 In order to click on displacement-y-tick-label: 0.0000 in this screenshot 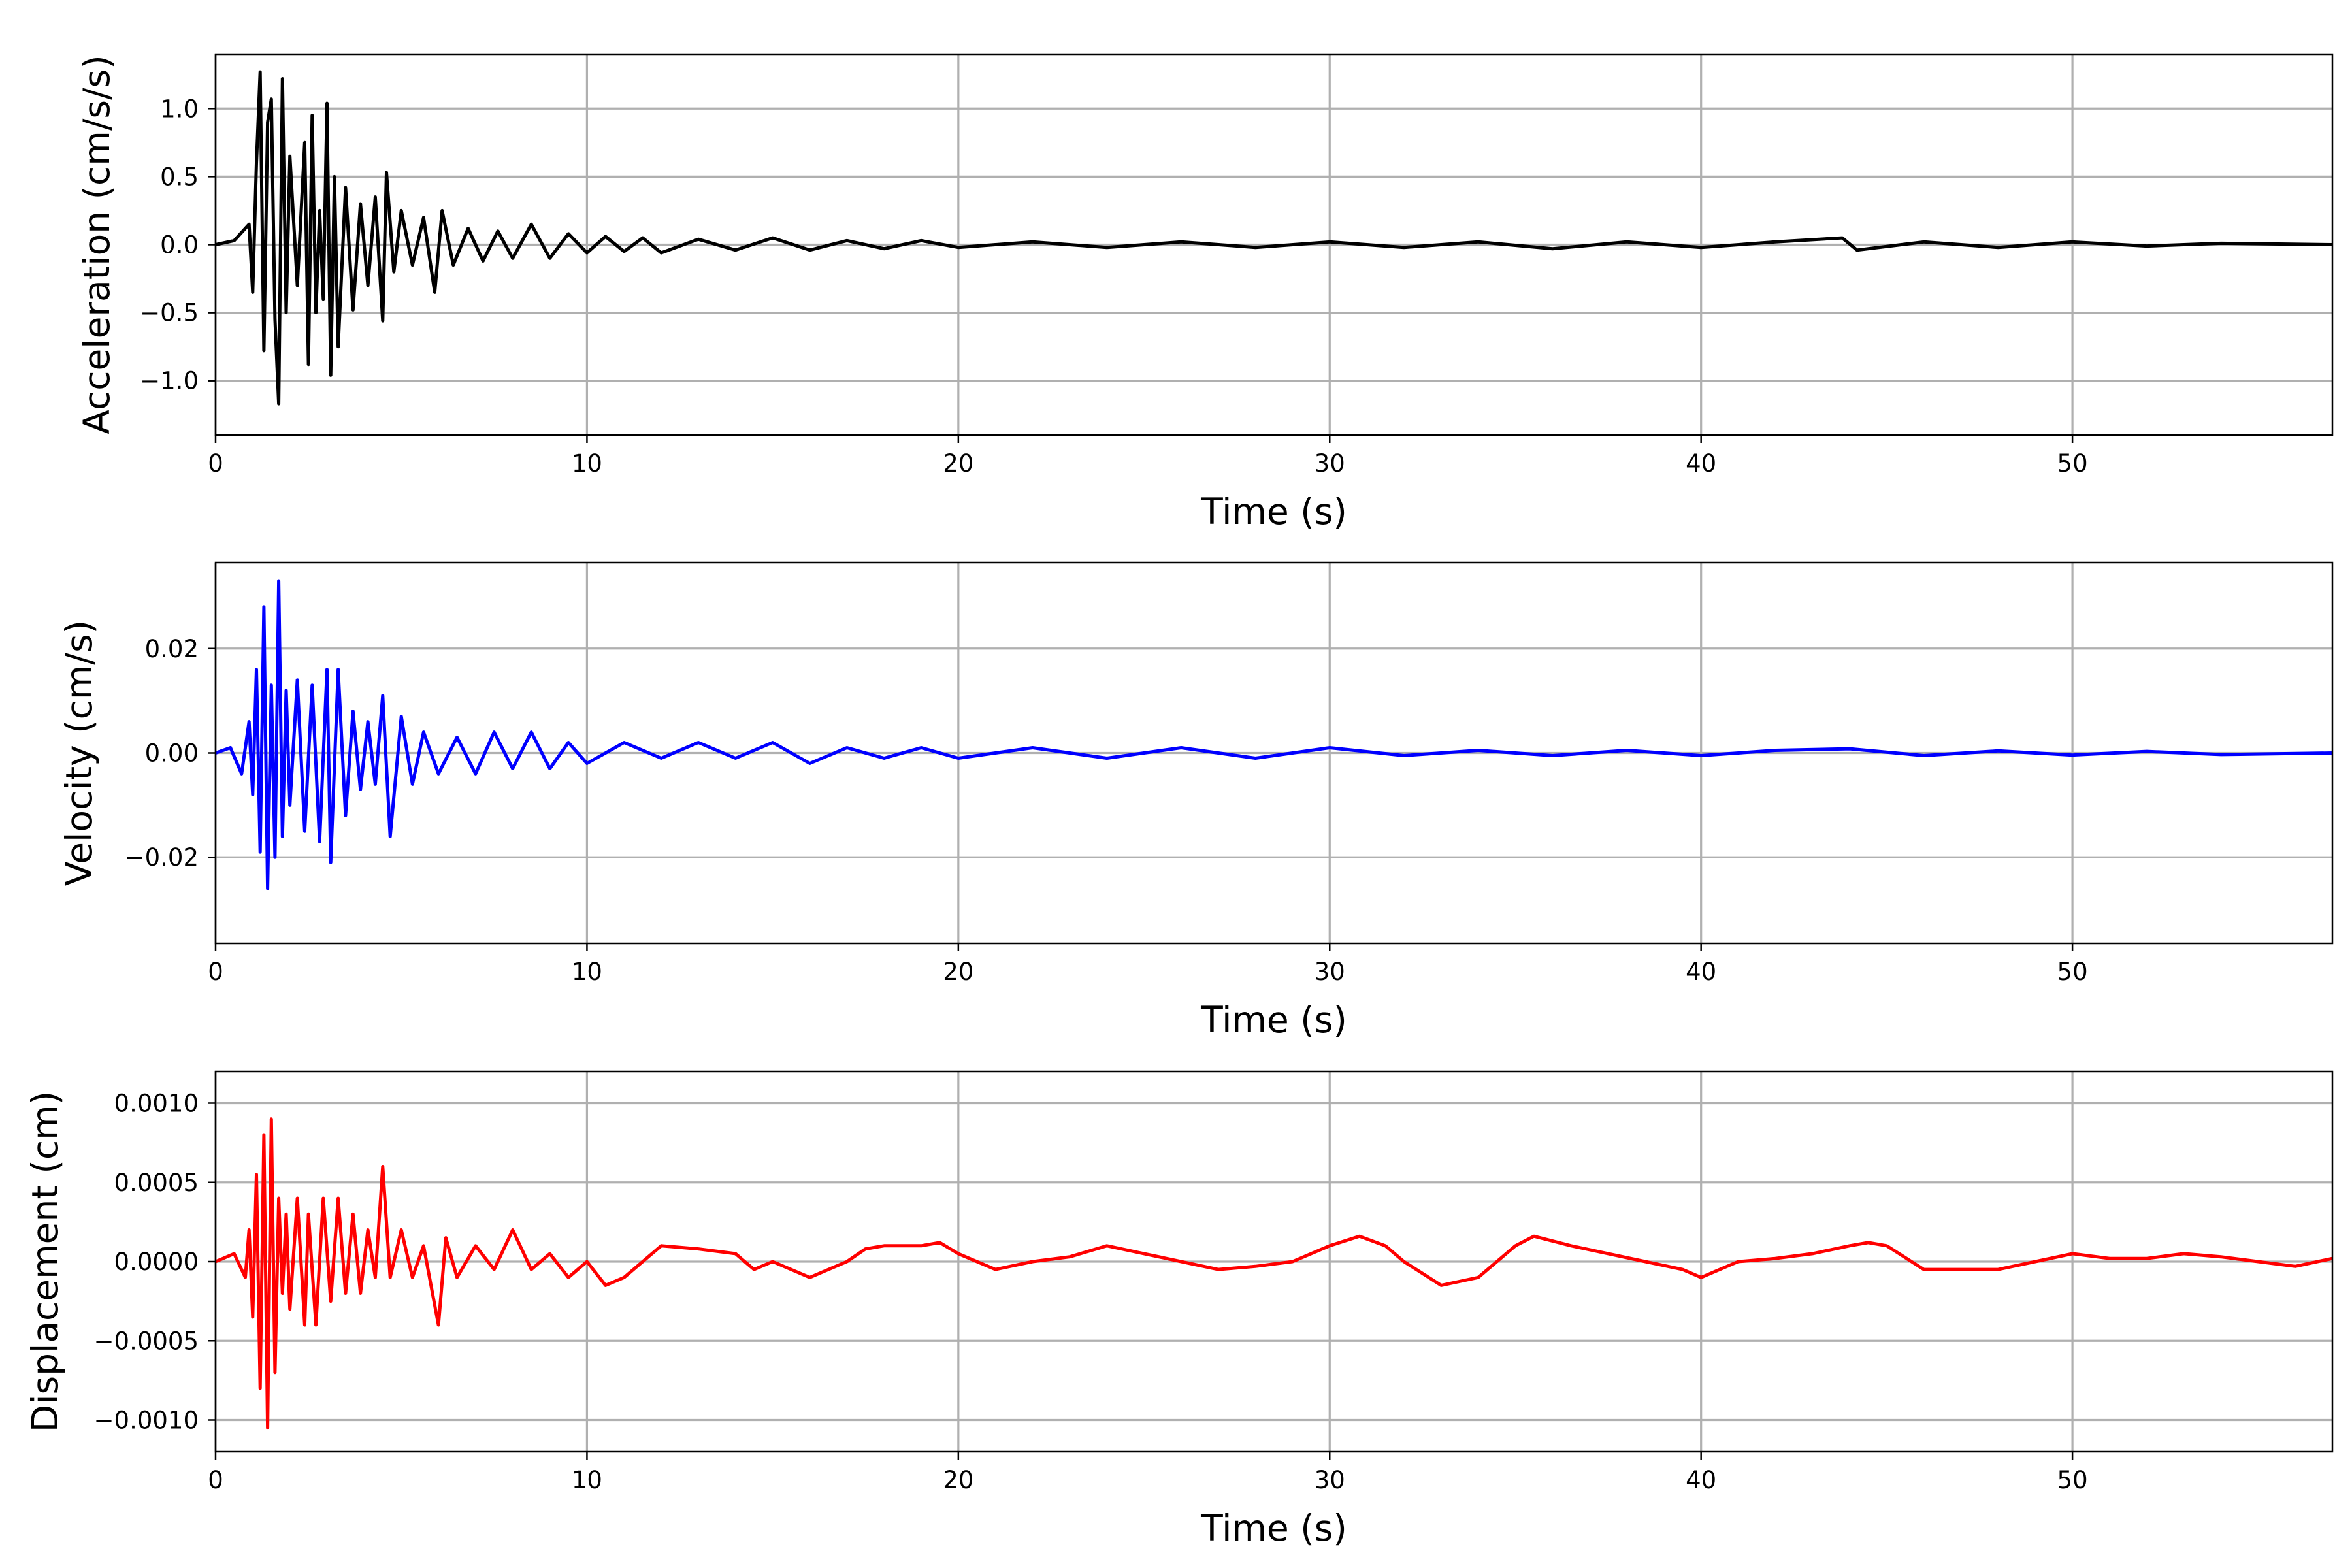, I will do `click(156, 1262)`.